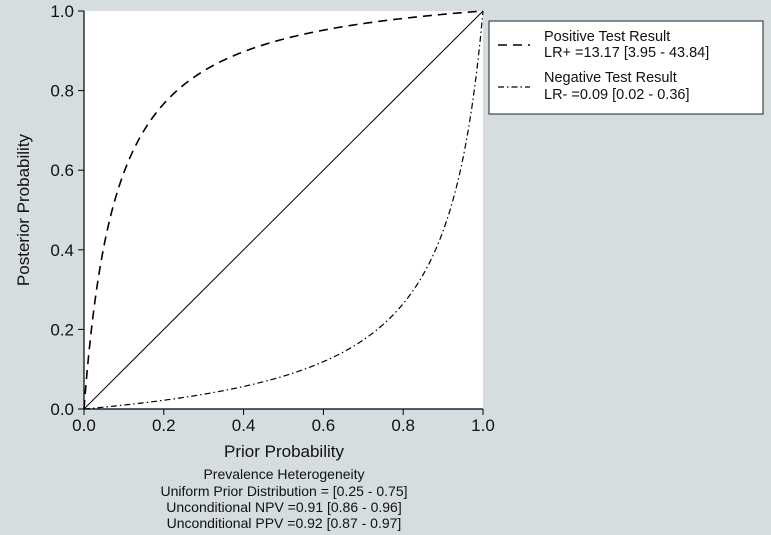 This screenshot has height=535, width=771. I want to click on y-tick-label: 0.6, so click(62, 170).